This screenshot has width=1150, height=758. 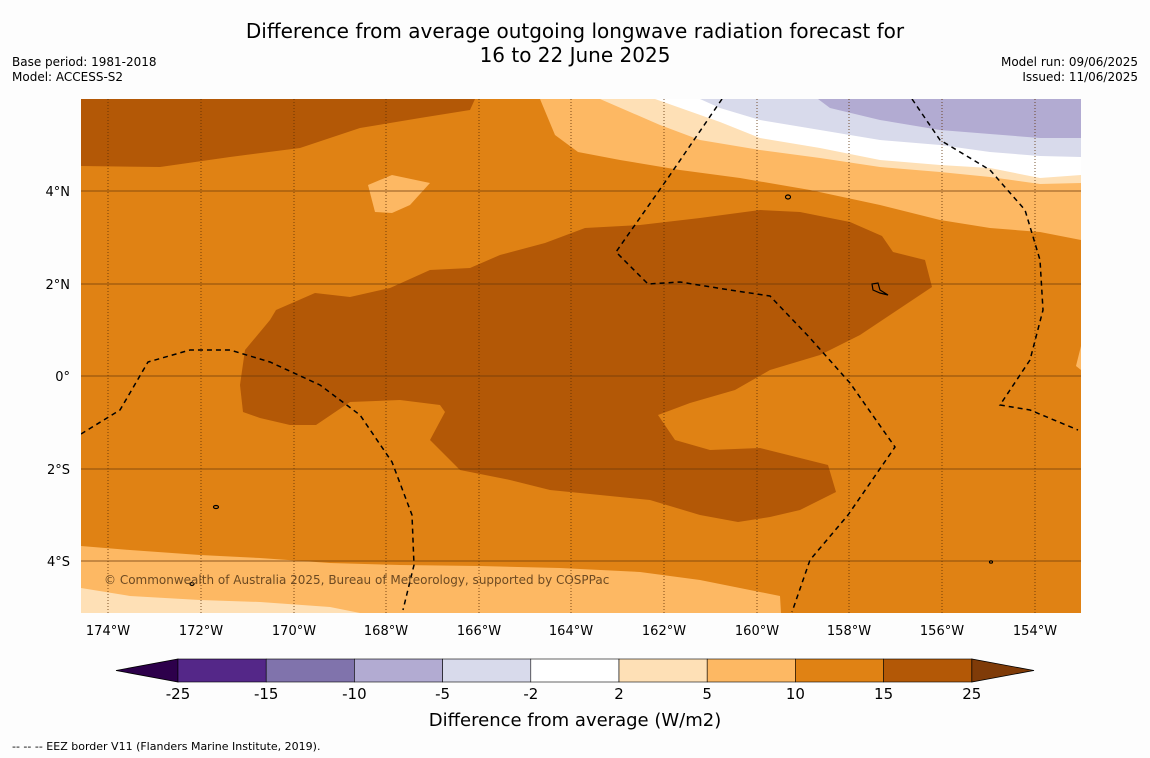 I want to click on model-name: Model: ACCESS-S2, so click(x=68, y=77).